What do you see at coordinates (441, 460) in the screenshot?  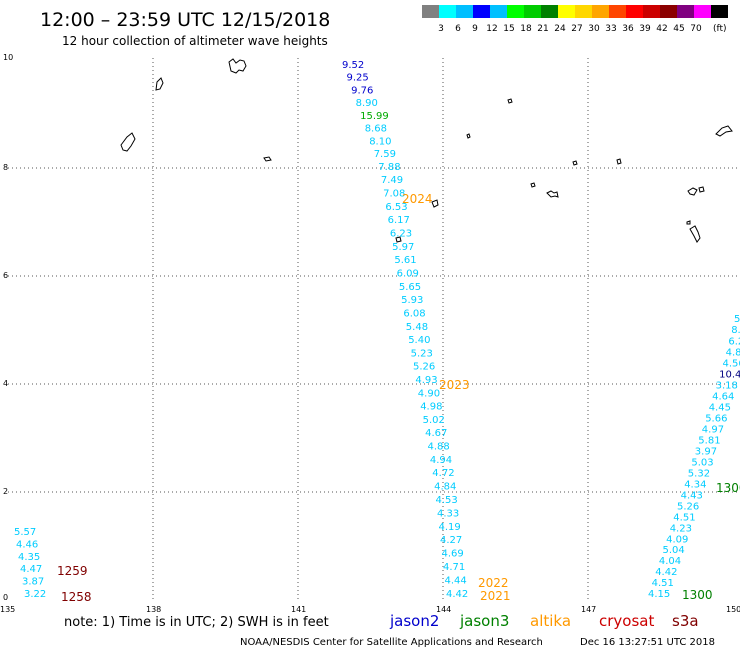 I see `swh-value: 4.94` at bounding box center [441, 460].